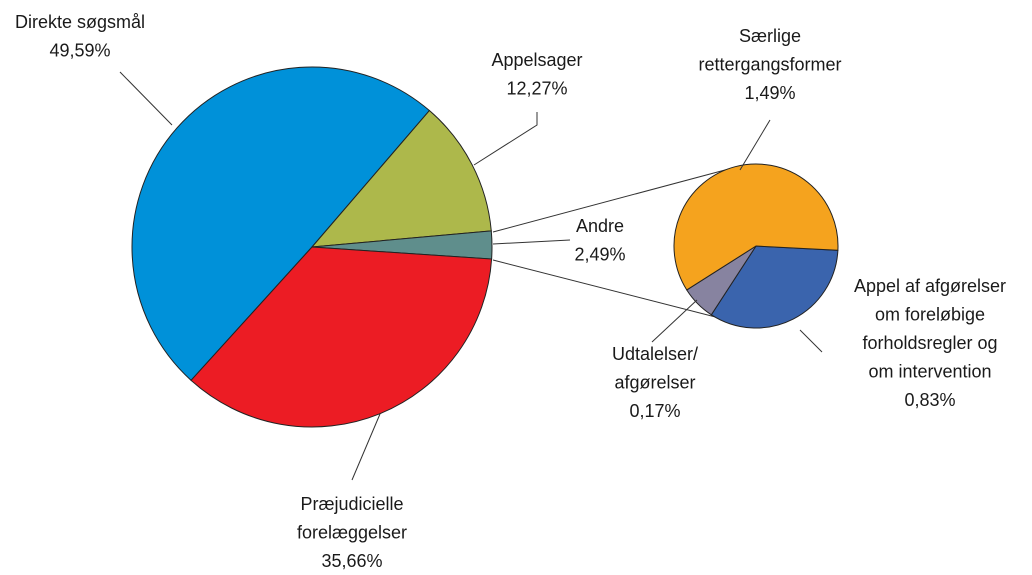 Image resolution: width=1032 pixels, height=575 pixels. Describe the element at coordinates (599, 255) in the screenshot. I see `value-label: 2,49%` at that location.